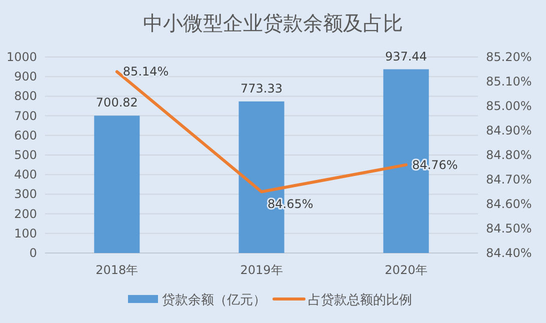  I want to click on data-label: 85.14%, so click(145, 71).